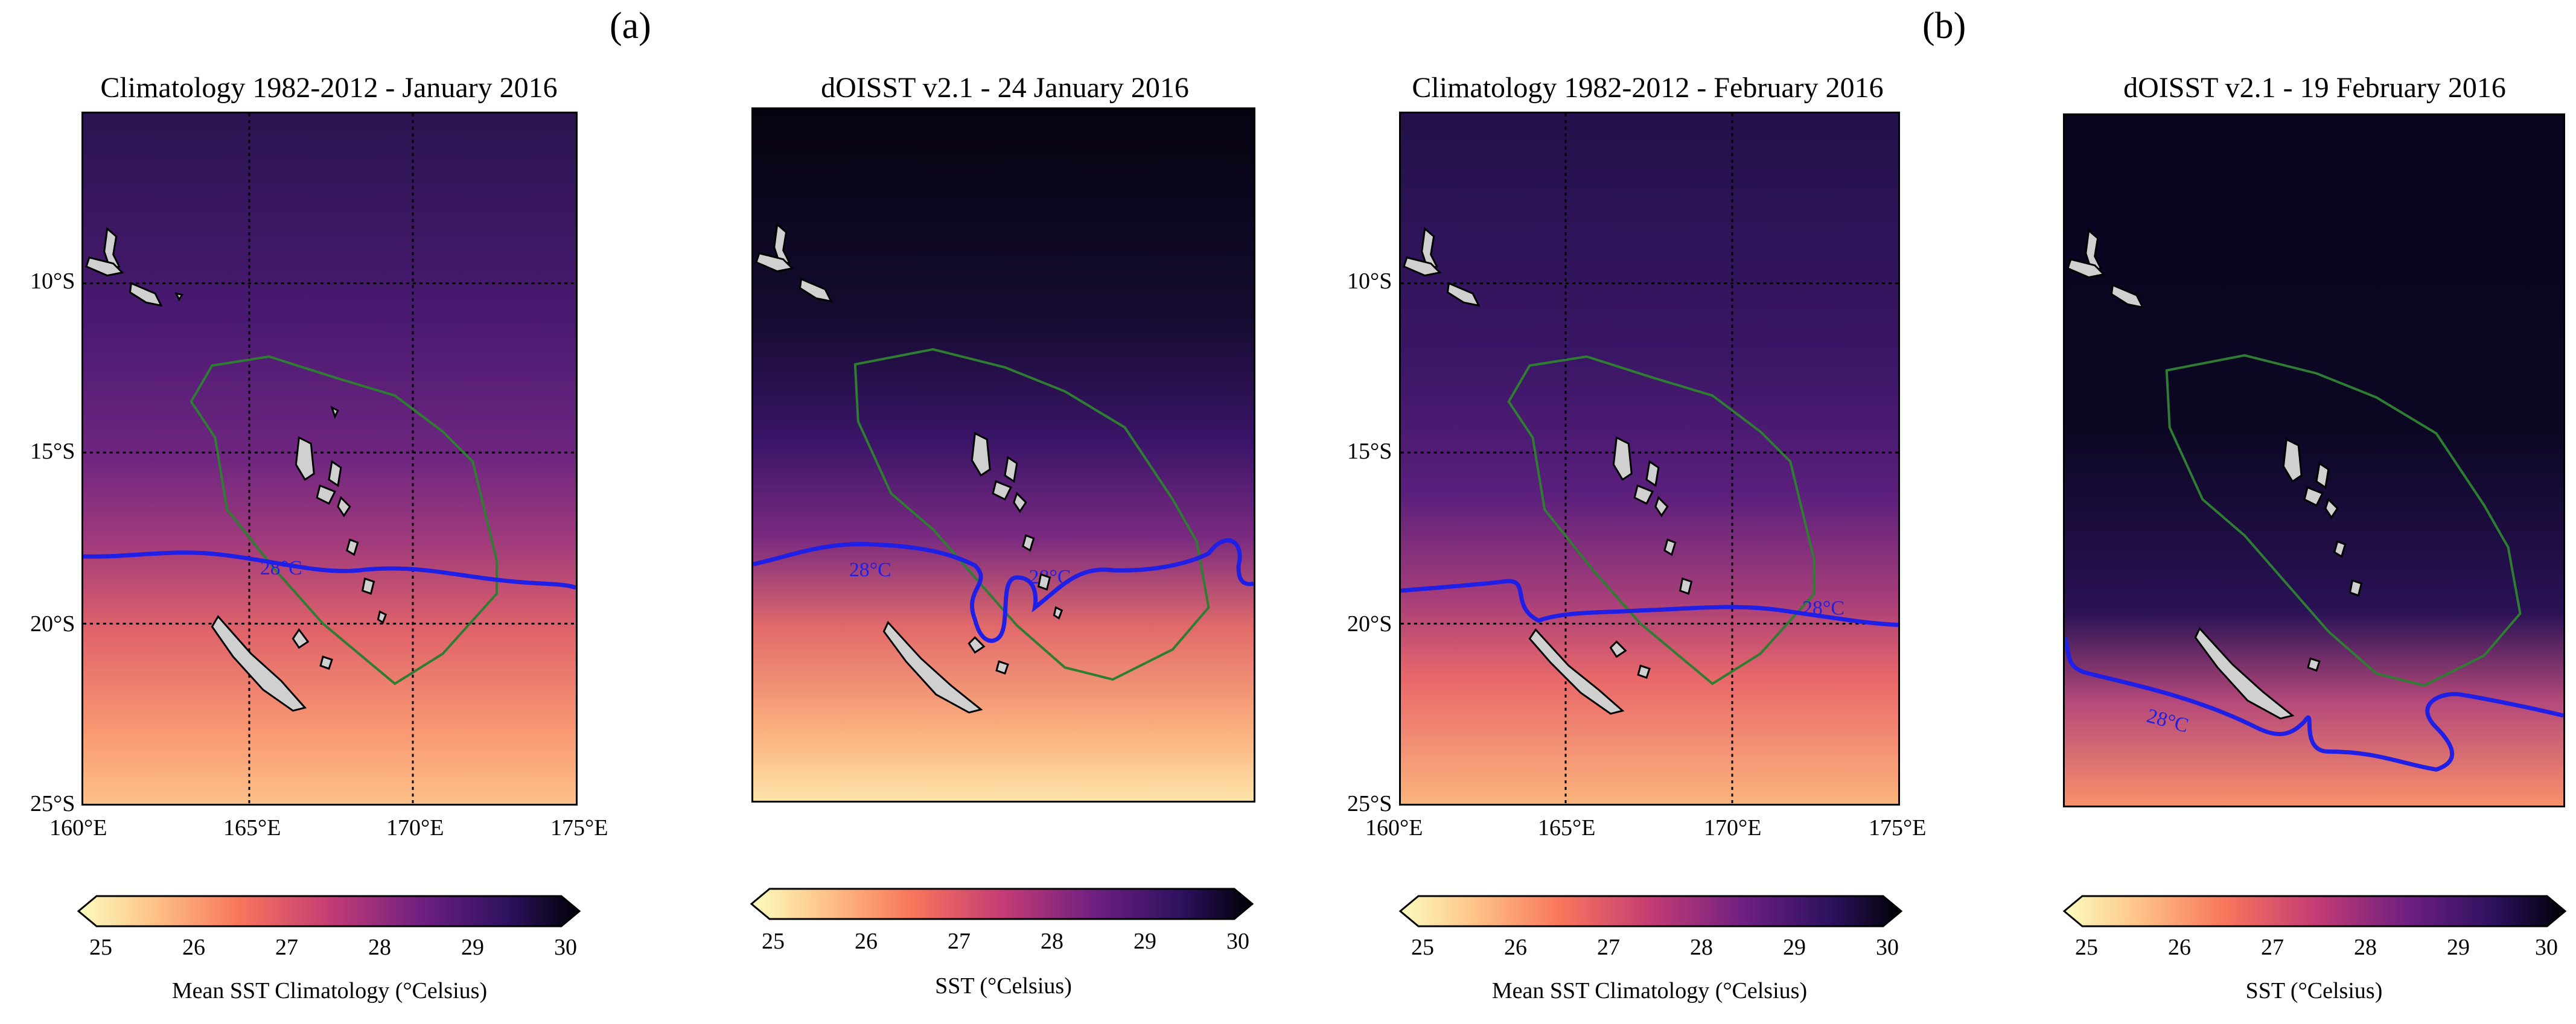 The image size is (2576, 1024). What do you see at coordinates (1005, 88) in the screenshot?
I see `map-title: dOISST v2.1 - 24 January 2016` at bounding box center [1005, 88].